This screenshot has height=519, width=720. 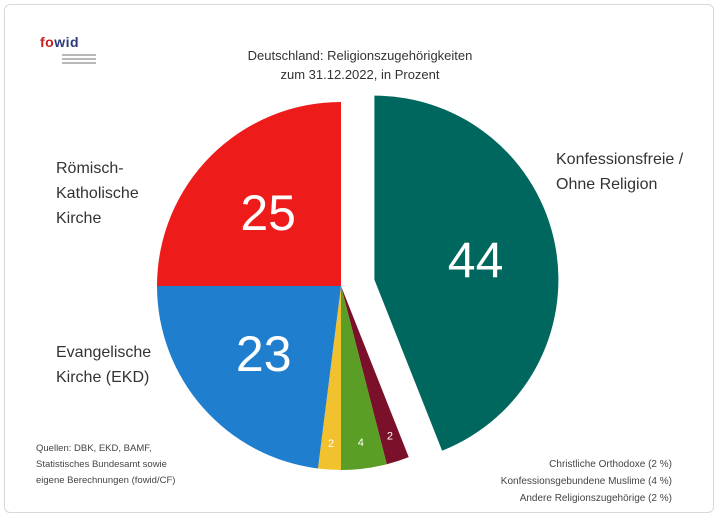 I want to click on sources-line-1: Quellen: DBK, EKD, BAMF,, so click(x=94, y=448).